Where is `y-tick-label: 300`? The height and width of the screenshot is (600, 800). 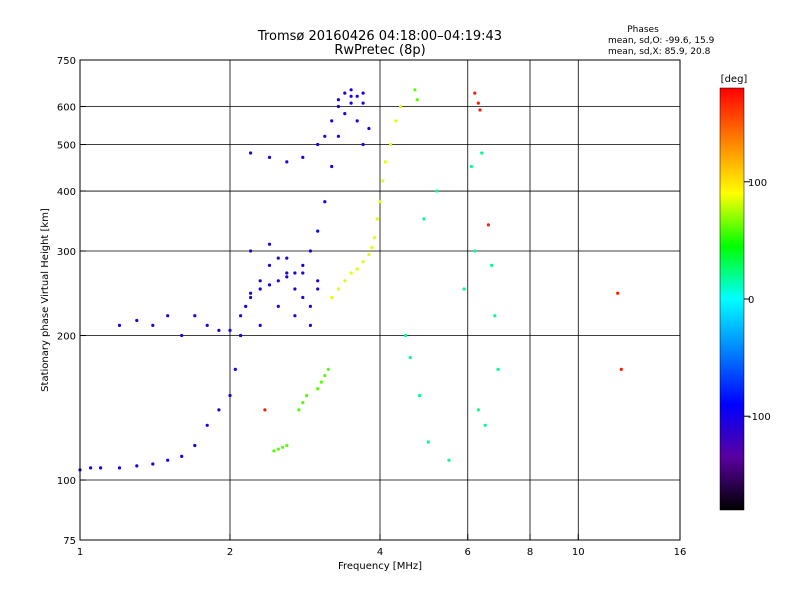 y-tick-label: 300 is located at coordinates (66, 252).